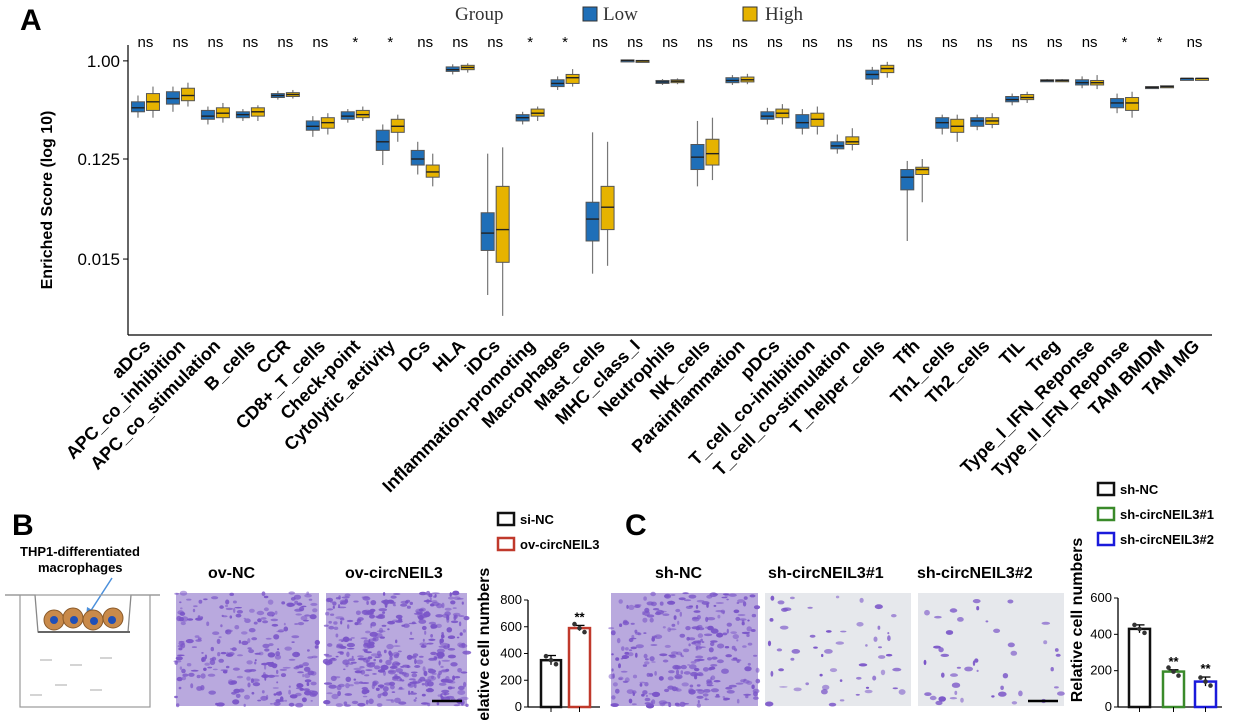  What do you see at coordinates (1106, 514) in the screenshot?
I see `legend-swatch` at bounding box center [1106, 514].